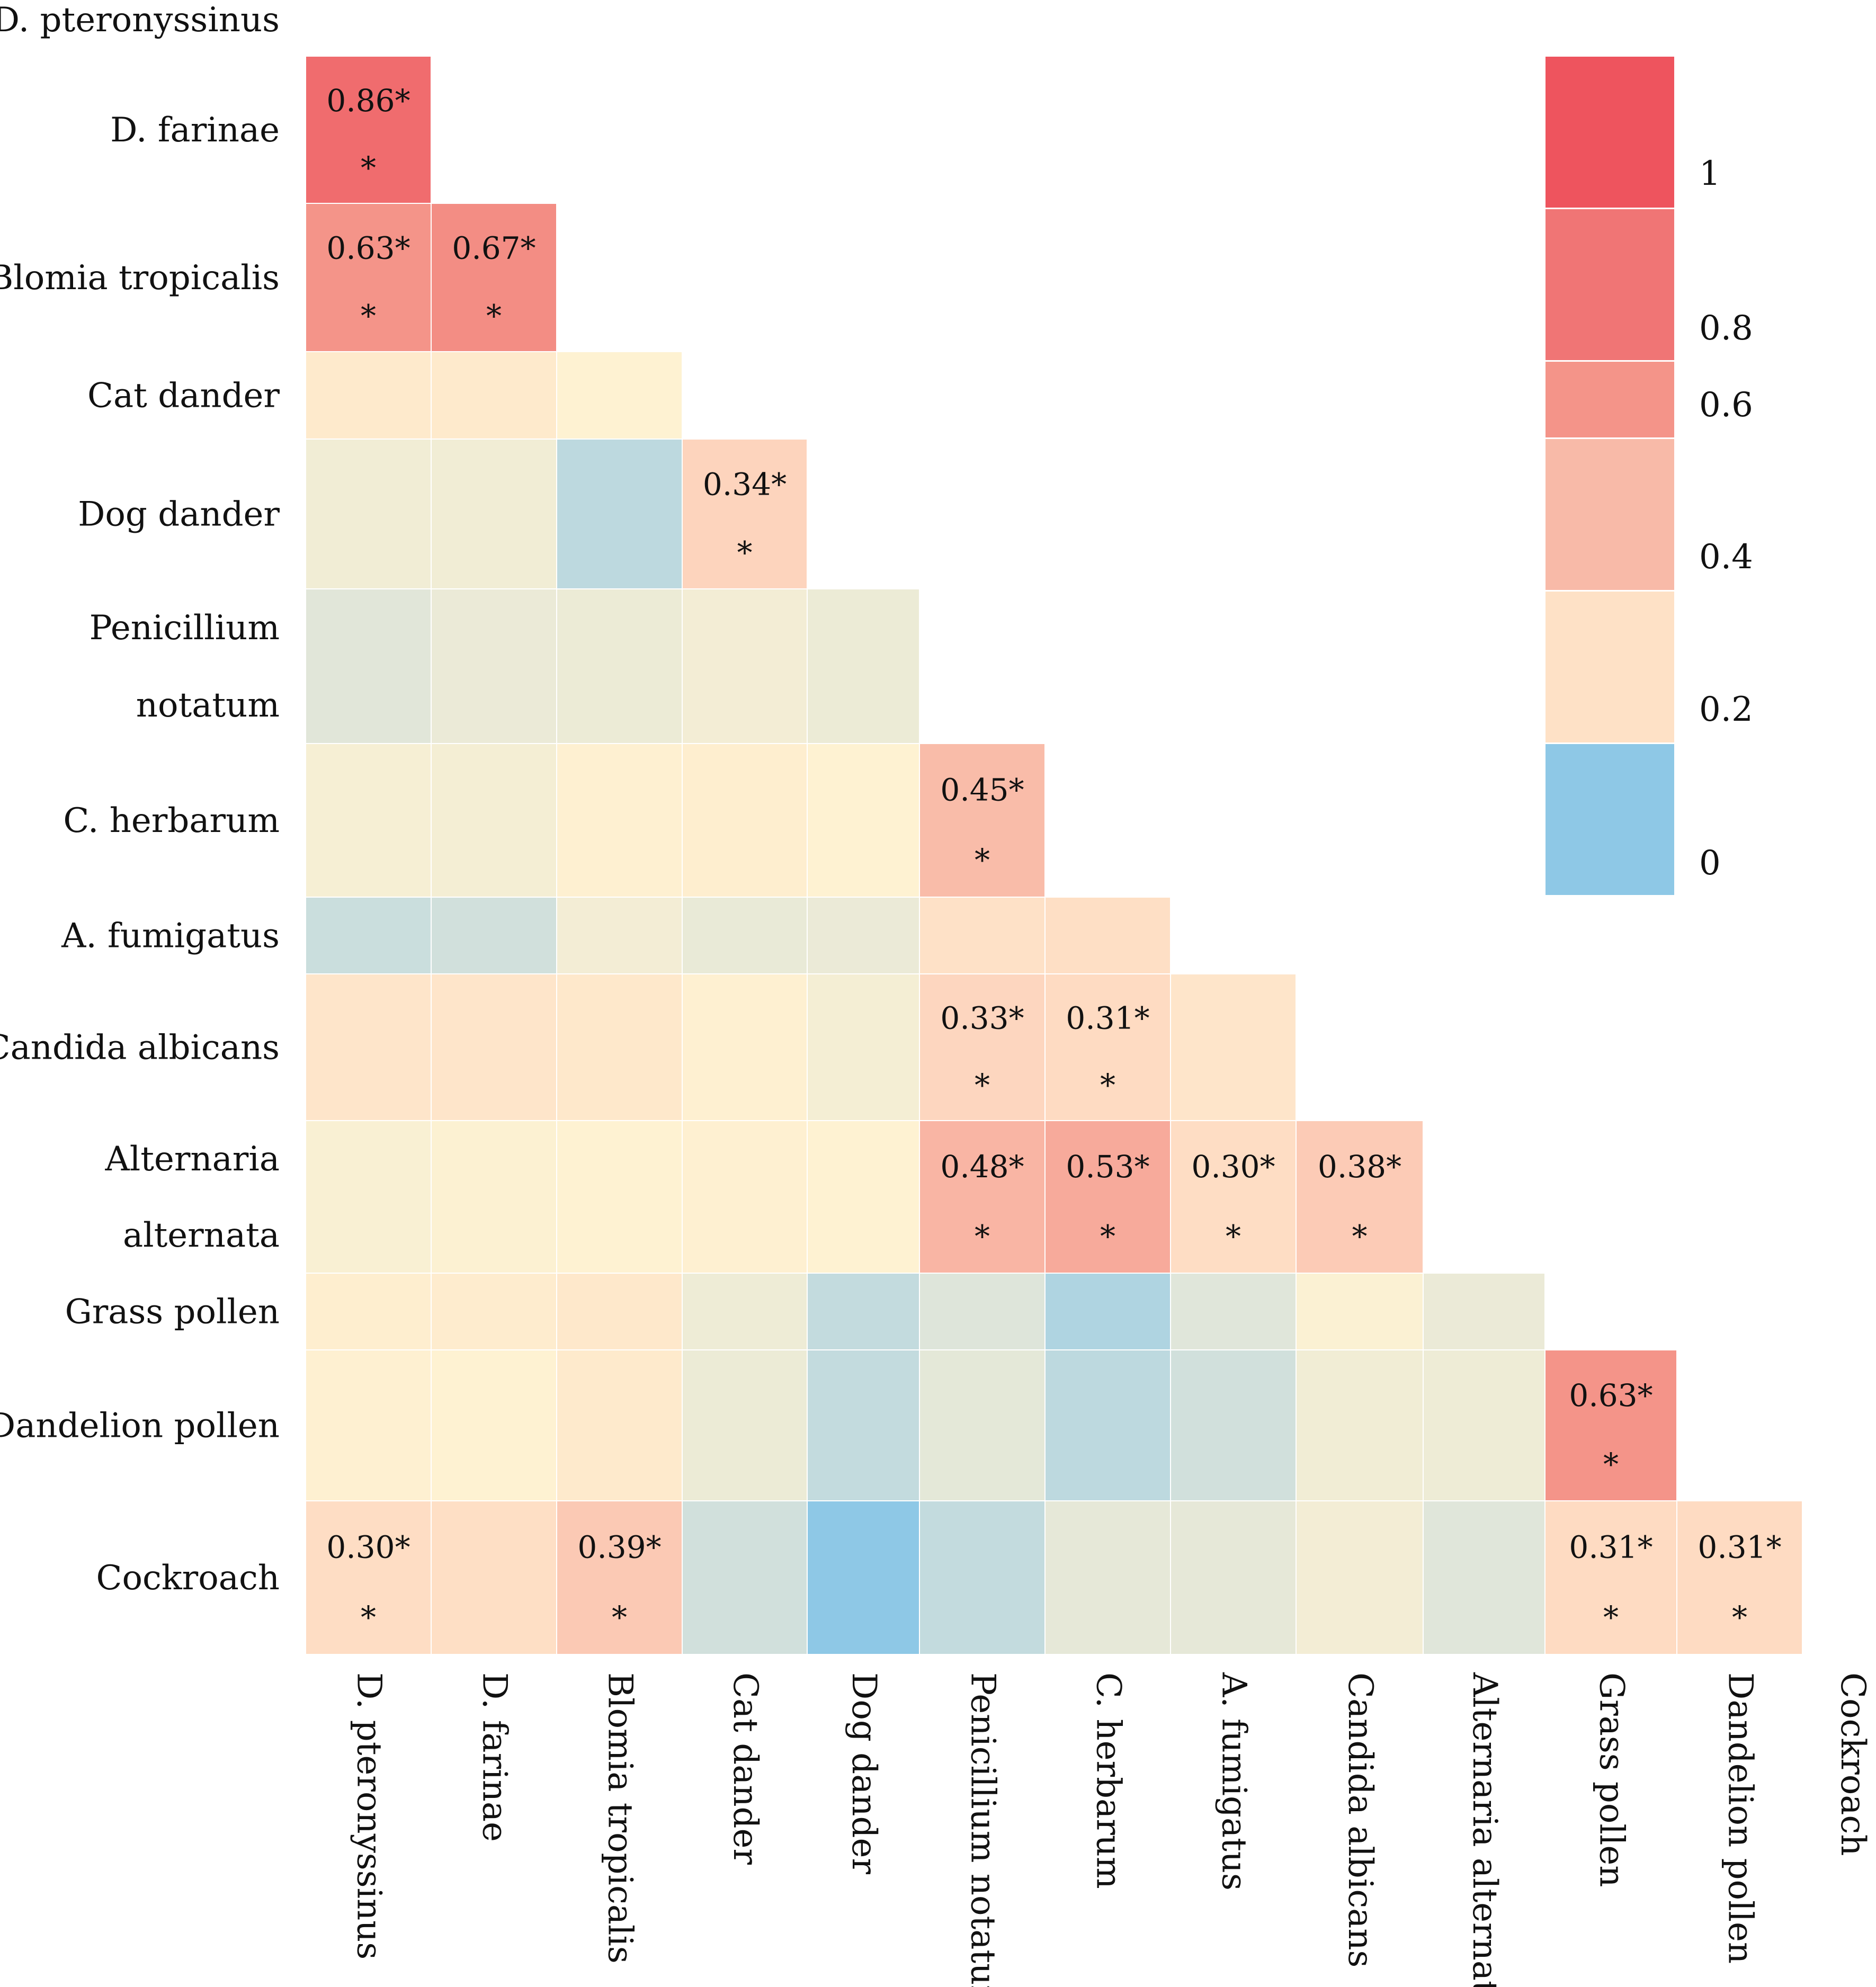  What do you see at coordinates (864, 935) in the screenshot?
I see `heatmap-cell-a-fumigatus-dog-dander` at bounding box center [864, 935].